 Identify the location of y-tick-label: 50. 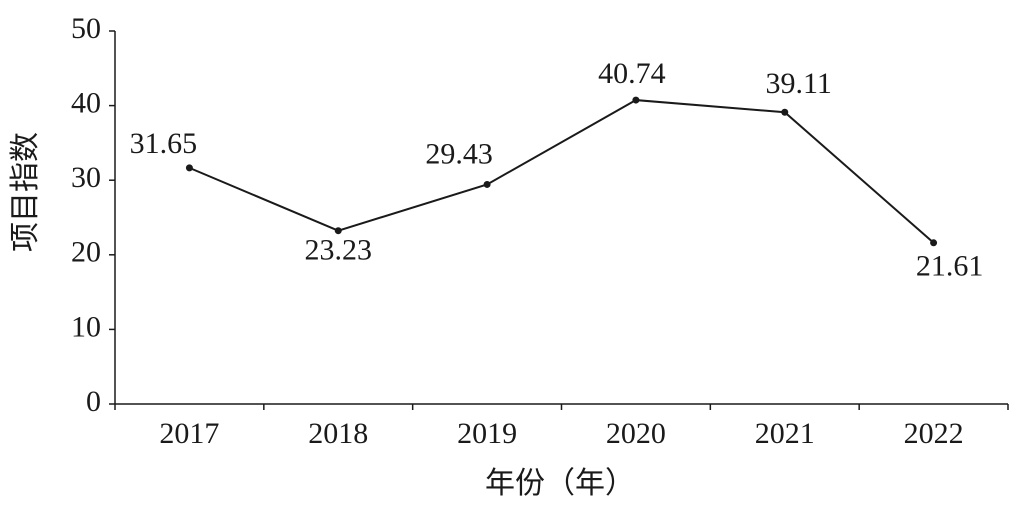
(86, 28).